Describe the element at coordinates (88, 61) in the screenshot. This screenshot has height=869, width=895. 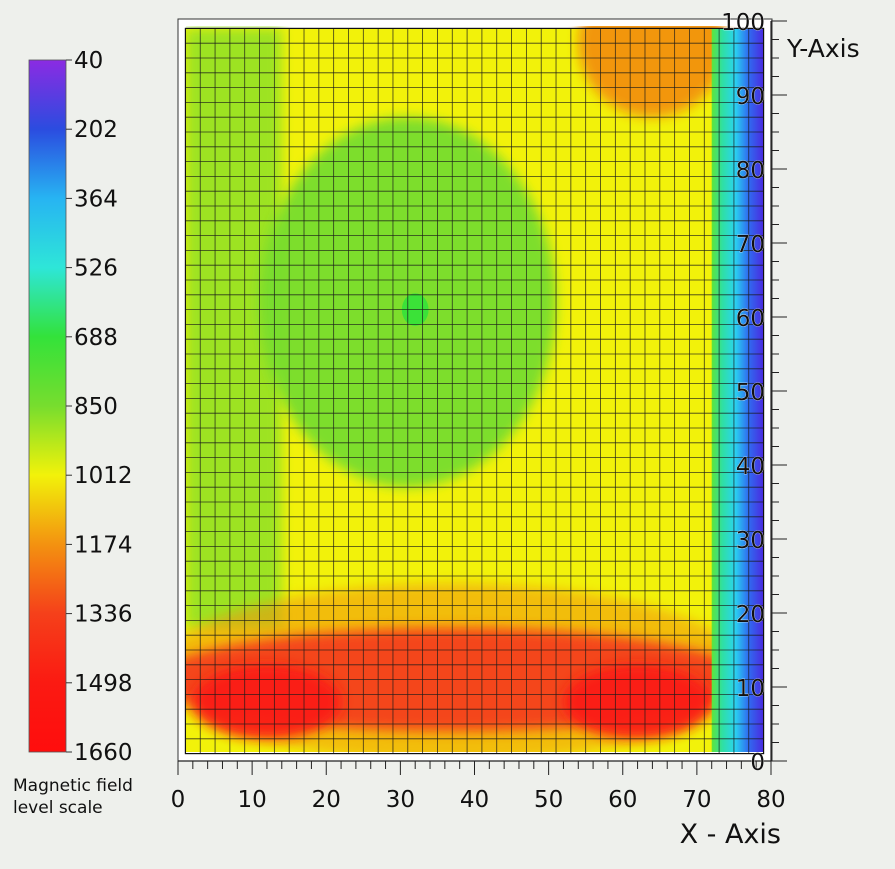
I see `colorbar-tick-label: 40` at that location.